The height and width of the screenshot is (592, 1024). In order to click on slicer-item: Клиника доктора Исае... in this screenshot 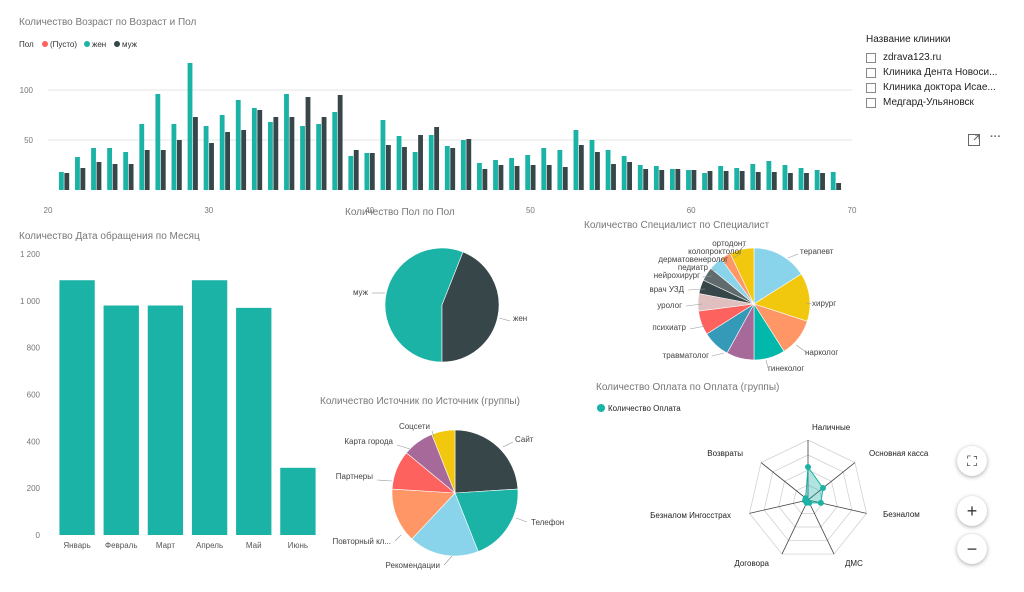, I will do `click(941, 87)`.